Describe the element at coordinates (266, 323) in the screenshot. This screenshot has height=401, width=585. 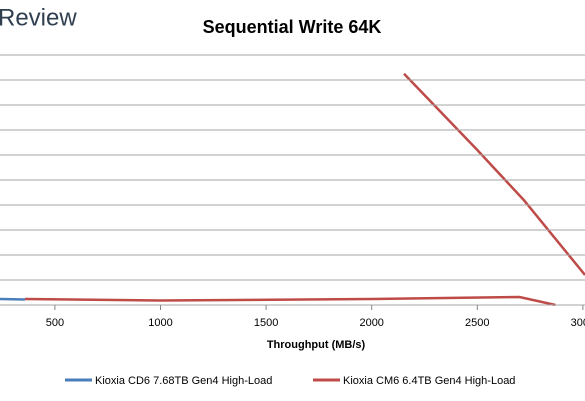
I see `x-tick-label: 1500` at that location.